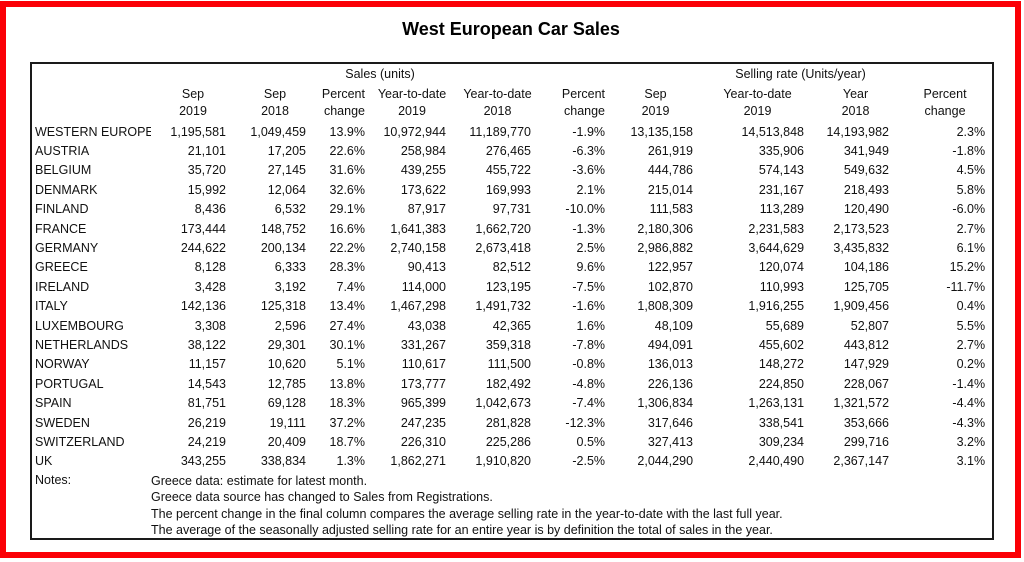  What do you see at coordinates (347, 344) in the screenshot?
I see `value-cell: 30.1%` at bounding box center [347, 344].